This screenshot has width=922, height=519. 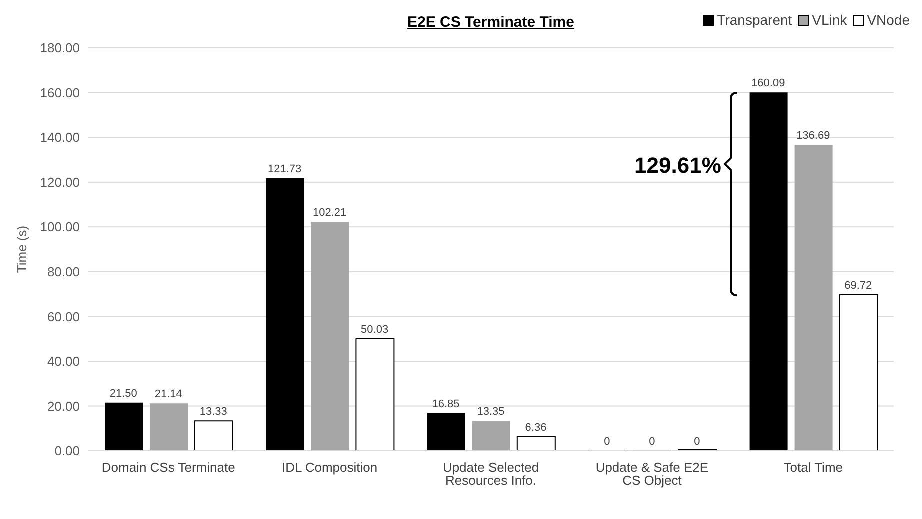 I want to click on y-tick-label: 140.00, so click(x=60, y=138).